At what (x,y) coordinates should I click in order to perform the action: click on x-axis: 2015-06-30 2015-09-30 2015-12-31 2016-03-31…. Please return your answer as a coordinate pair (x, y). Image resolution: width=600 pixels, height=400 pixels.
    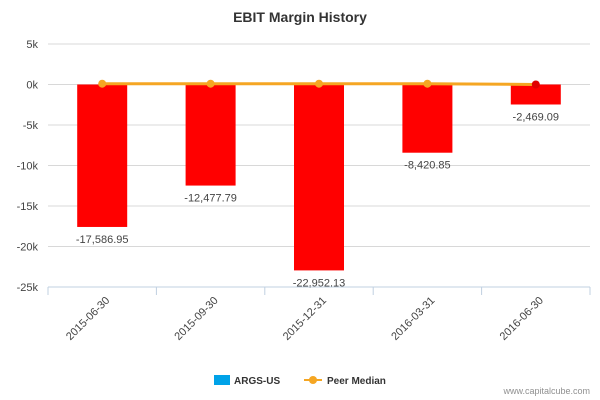
    Looking at the image, I should click on (319, 314).